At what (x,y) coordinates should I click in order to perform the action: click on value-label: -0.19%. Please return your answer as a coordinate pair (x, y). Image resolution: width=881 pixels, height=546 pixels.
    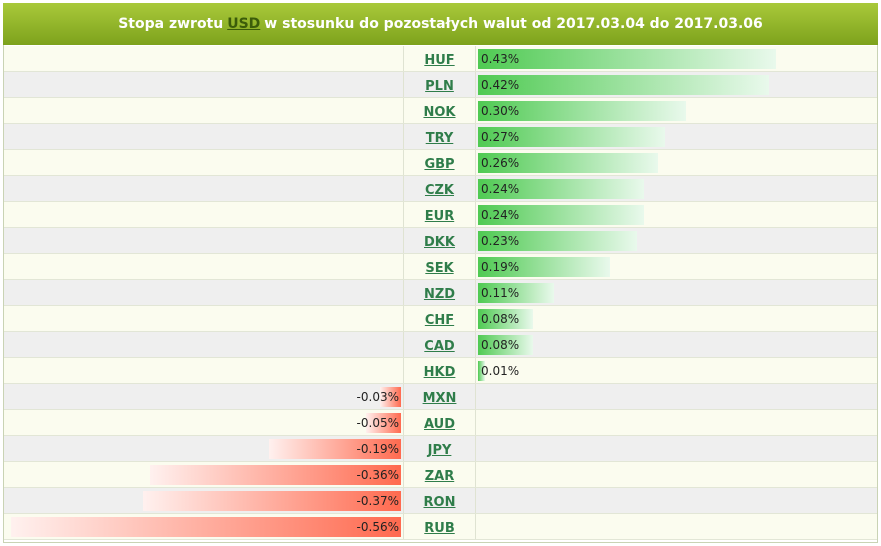
    Looking at the image, I should click on (377, 449).